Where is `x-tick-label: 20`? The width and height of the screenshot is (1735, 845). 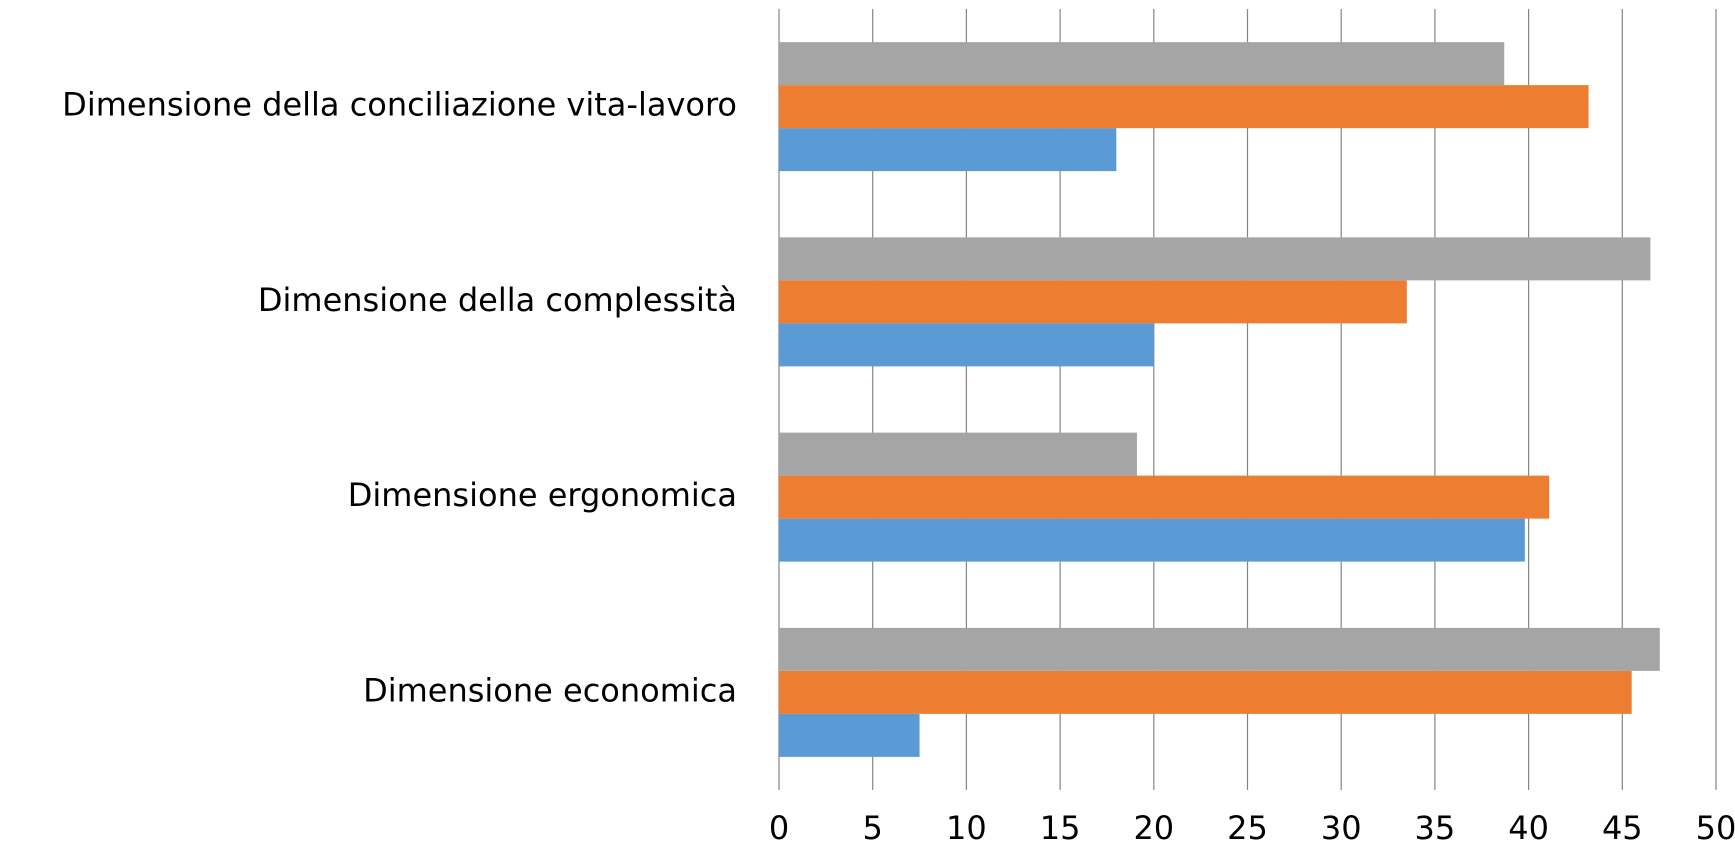 x-tick-label: 20 is located at coordinates (1153, 827).